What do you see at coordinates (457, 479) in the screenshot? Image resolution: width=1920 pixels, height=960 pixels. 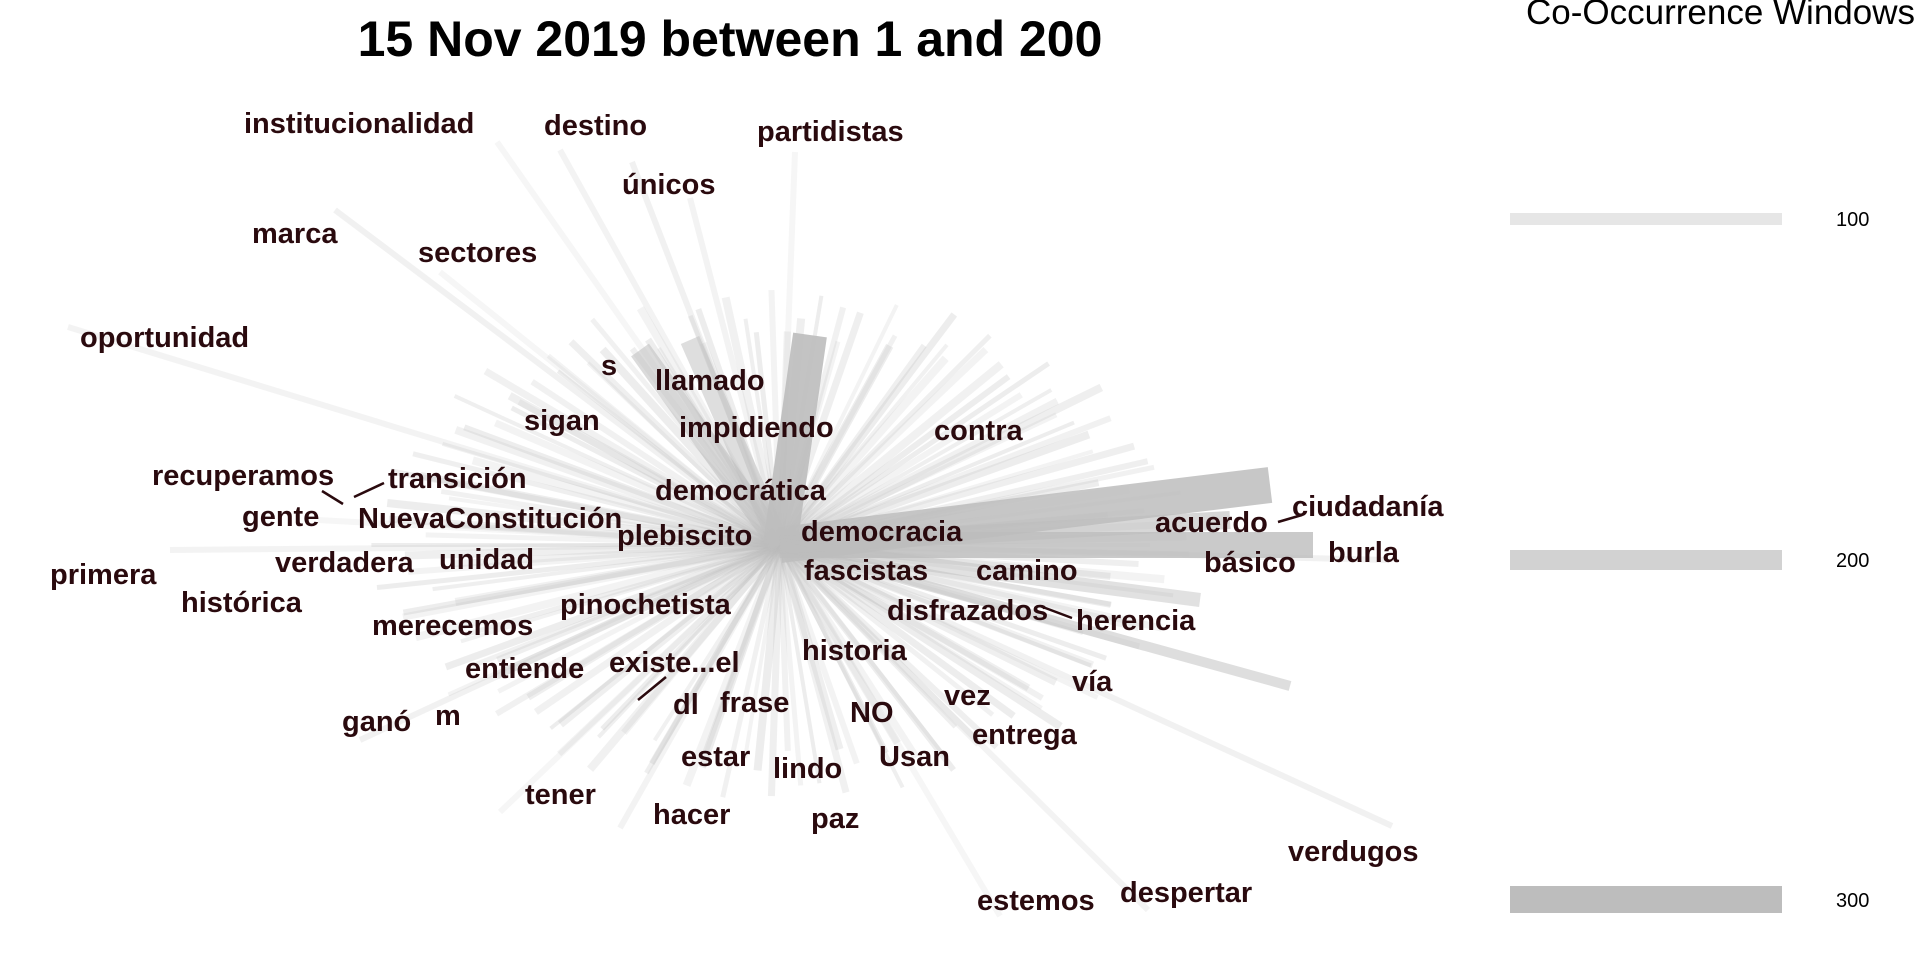 I see `word-label: transición` at bounding box center [457, 479].